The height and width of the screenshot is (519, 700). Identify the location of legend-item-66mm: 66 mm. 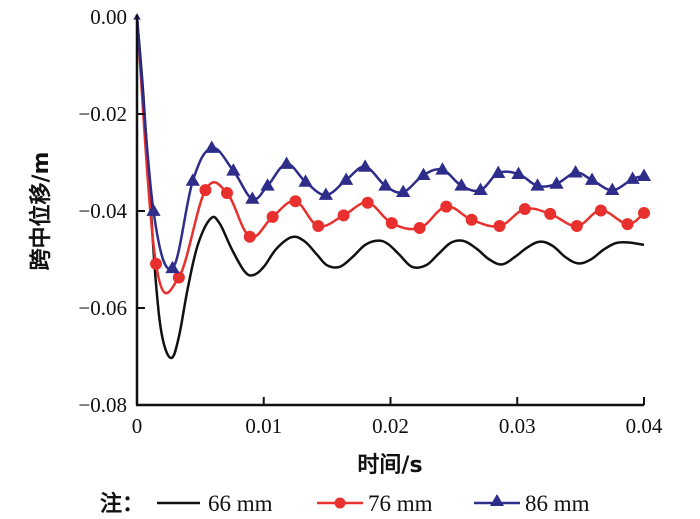
(215, 503).